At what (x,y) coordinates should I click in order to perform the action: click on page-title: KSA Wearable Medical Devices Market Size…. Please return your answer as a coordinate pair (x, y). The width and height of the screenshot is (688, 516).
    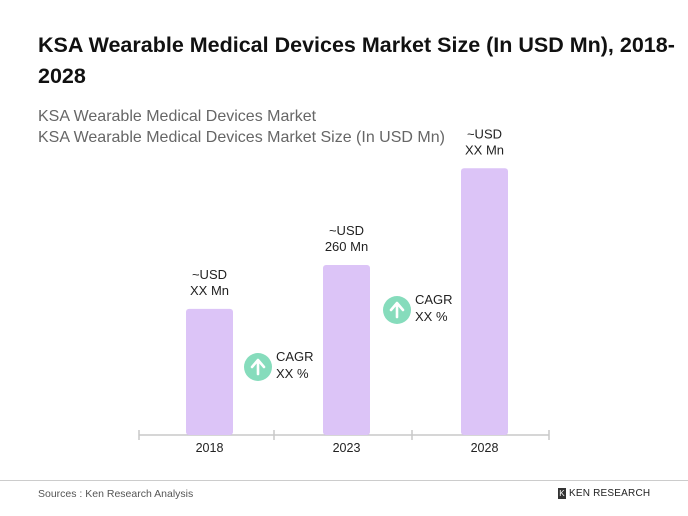
    Looking at the image, I should click on (356, 60).